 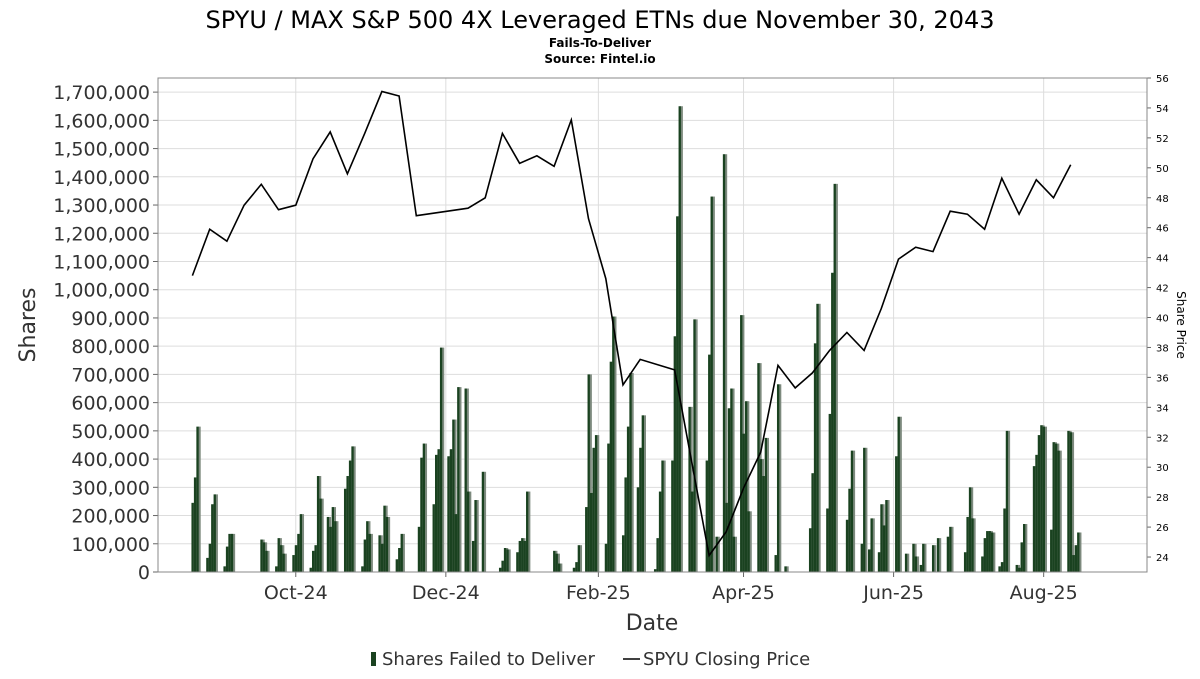 What do you see at coordinates (110, 432) in the screenshot?
I see `y-tick-label: 500,000` at bounding box center [110, 432].